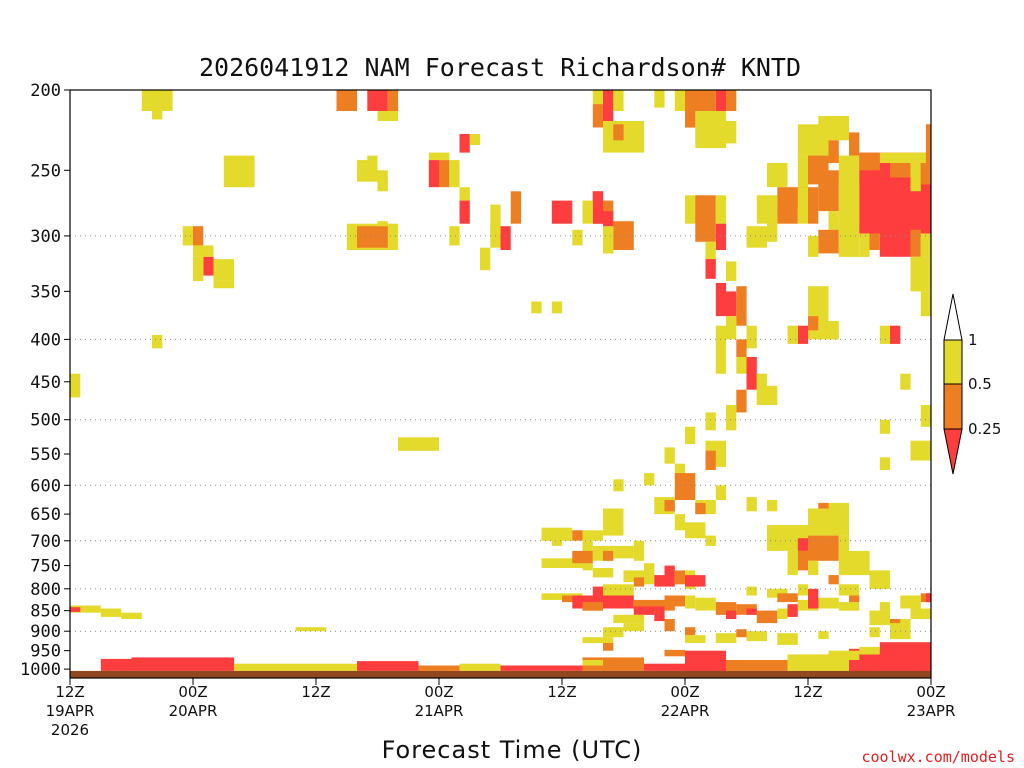 The image size is (1024, 768). I want to click on y-tick-label: 800, so click(45, 590).